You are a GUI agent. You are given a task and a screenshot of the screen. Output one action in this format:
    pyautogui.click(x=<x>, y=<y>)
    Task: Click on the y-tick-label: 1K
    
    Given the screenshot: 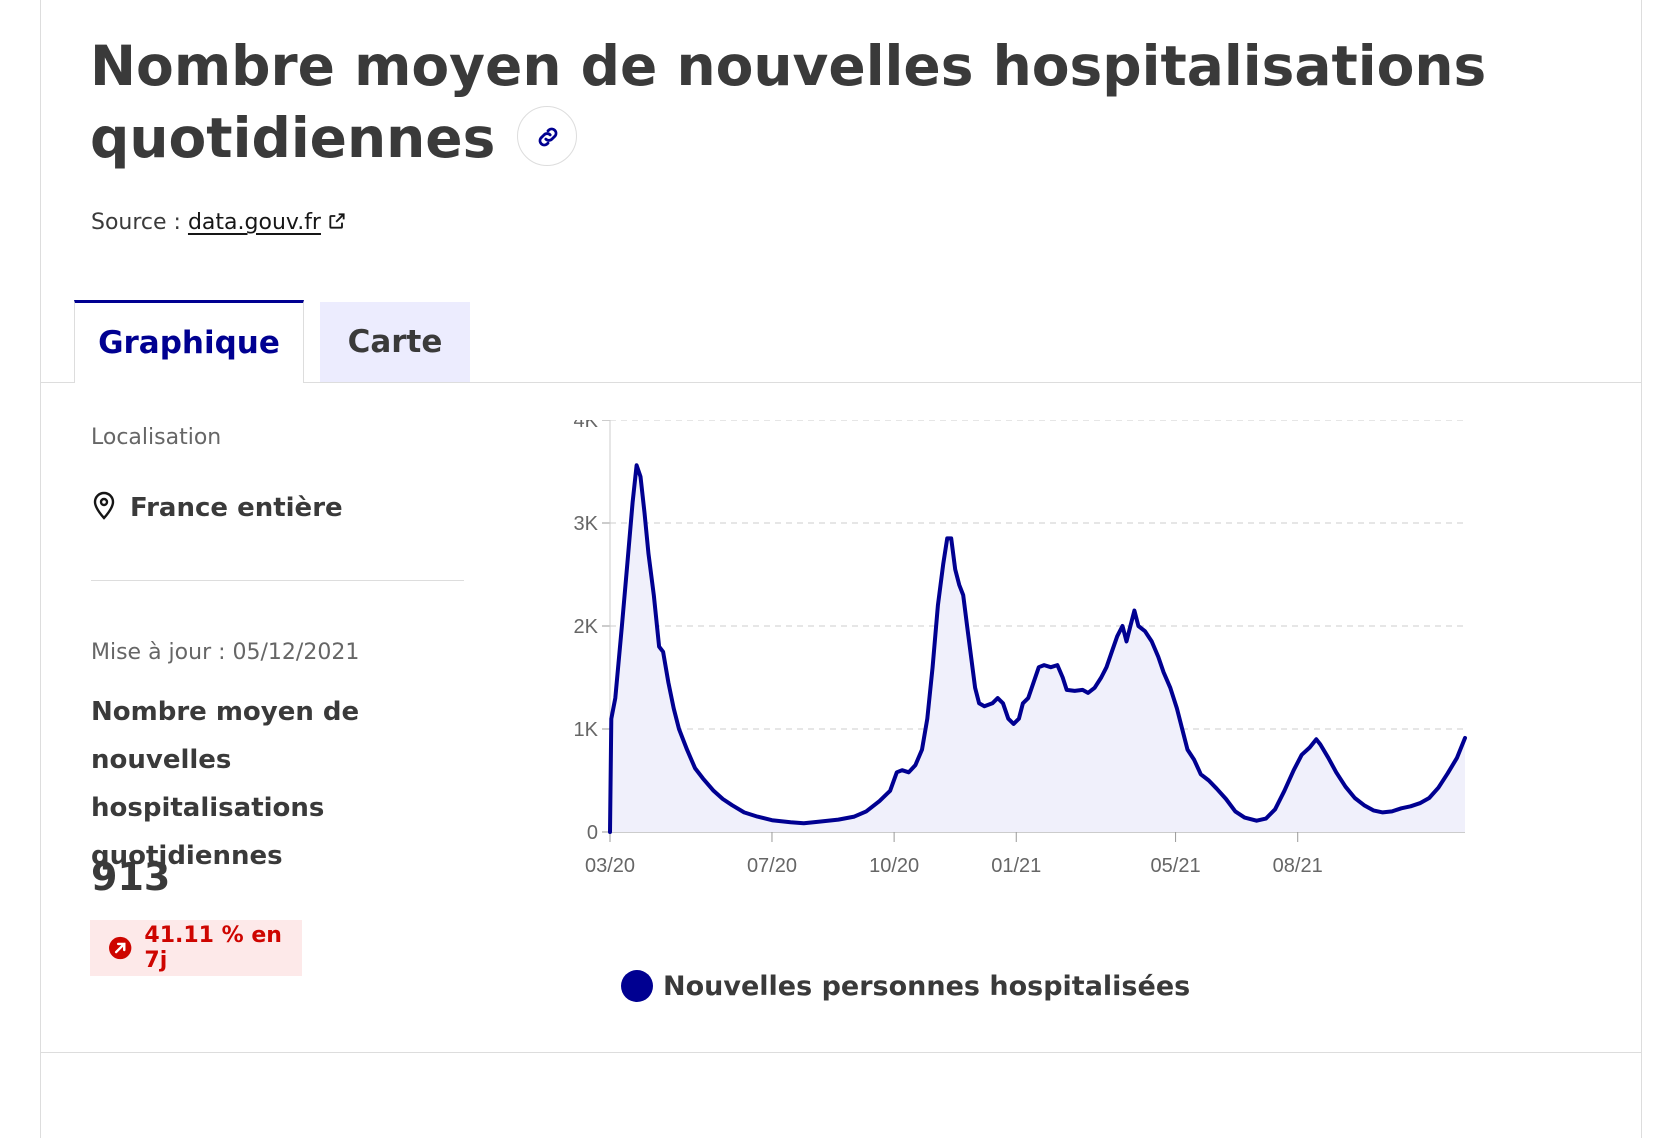 What is the action you would take?
    pyautogui.click(x=586, y=730)
    